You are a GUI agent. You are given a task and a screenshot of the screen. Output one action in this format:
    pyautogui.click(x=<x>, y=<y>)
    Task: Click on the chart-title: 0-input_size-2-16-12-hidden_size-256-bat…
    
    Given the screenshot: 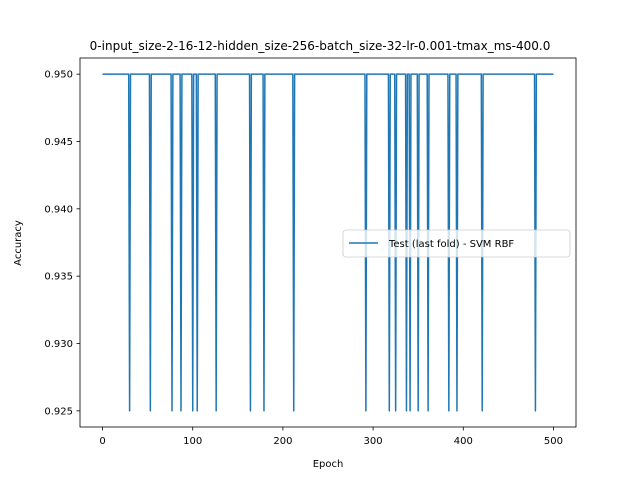 What is the action you would take?
    pyautogui.click(x=320, y=46)
    